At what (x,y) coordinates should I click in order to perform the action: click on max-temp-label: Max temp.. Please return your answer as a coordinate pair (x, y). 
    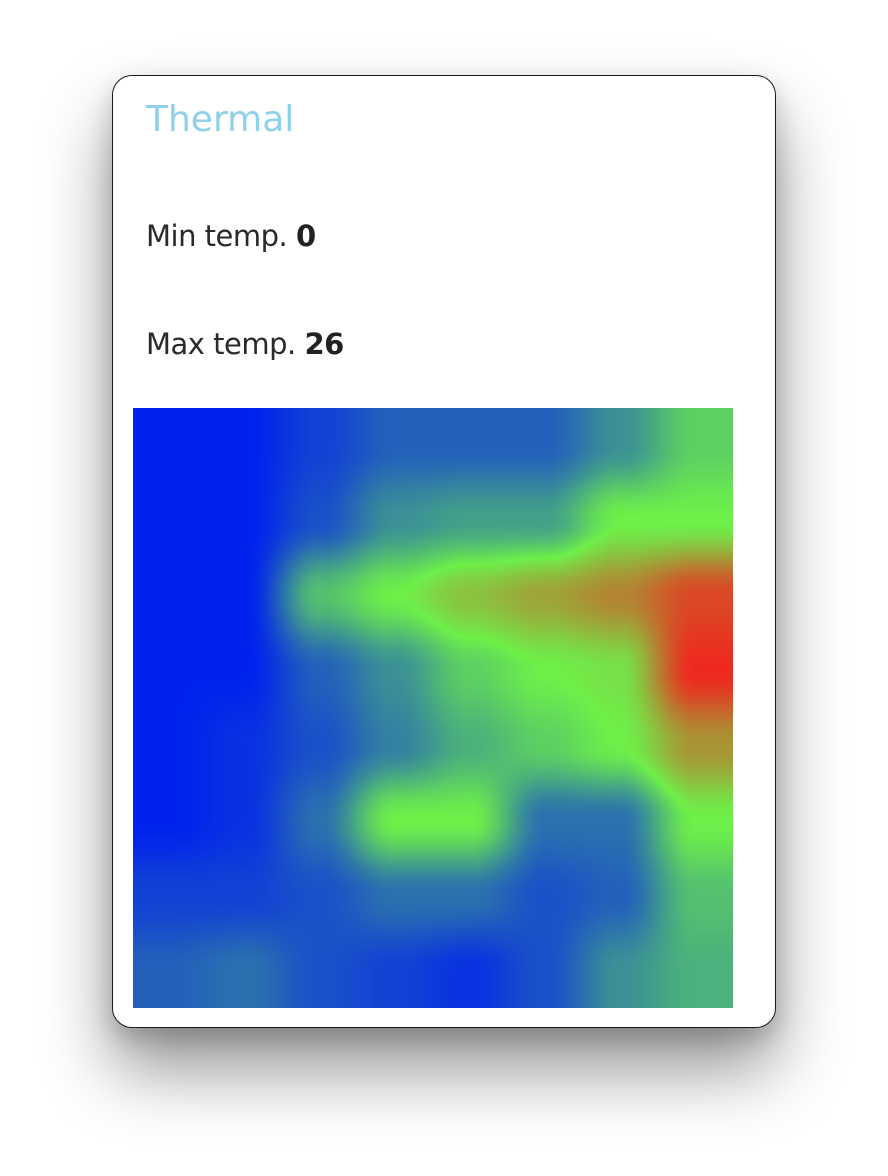
    Looking at the image, I should click on (221, 344).